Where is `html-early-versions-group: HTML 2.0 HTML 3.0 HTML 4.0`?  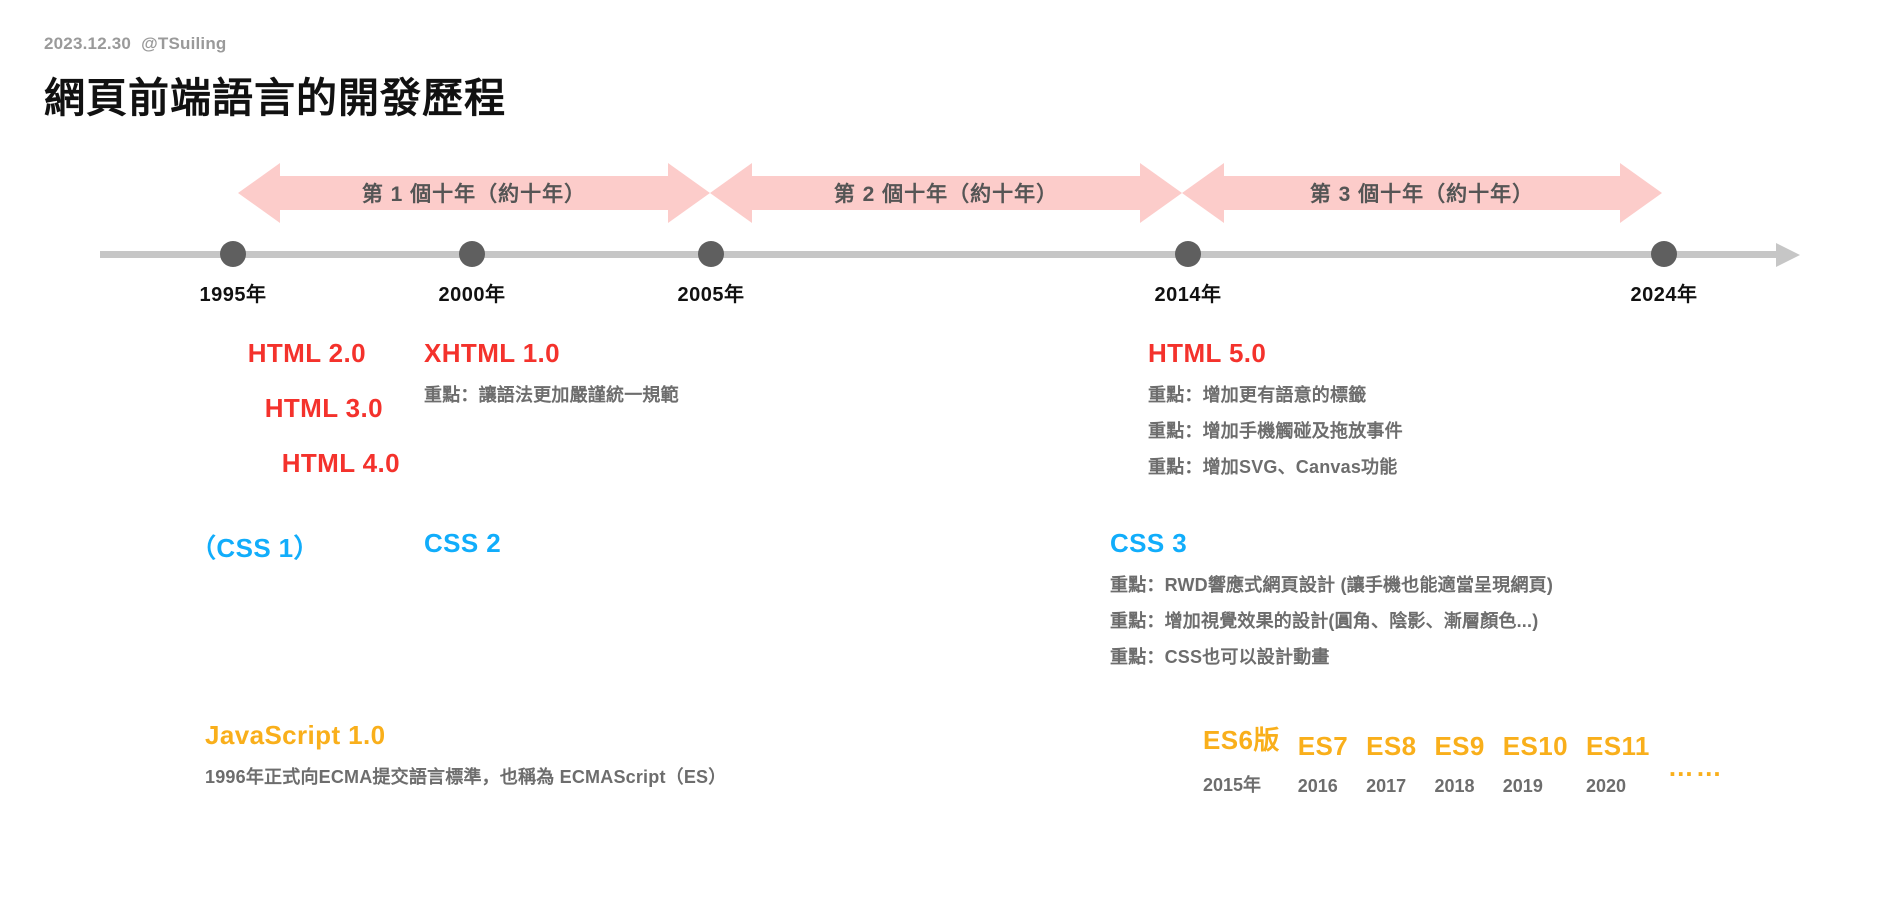 html-early-versions-group: HTML 2.0 HTML 3.0 HTML 4.0 is located at coordinates (275, 420).